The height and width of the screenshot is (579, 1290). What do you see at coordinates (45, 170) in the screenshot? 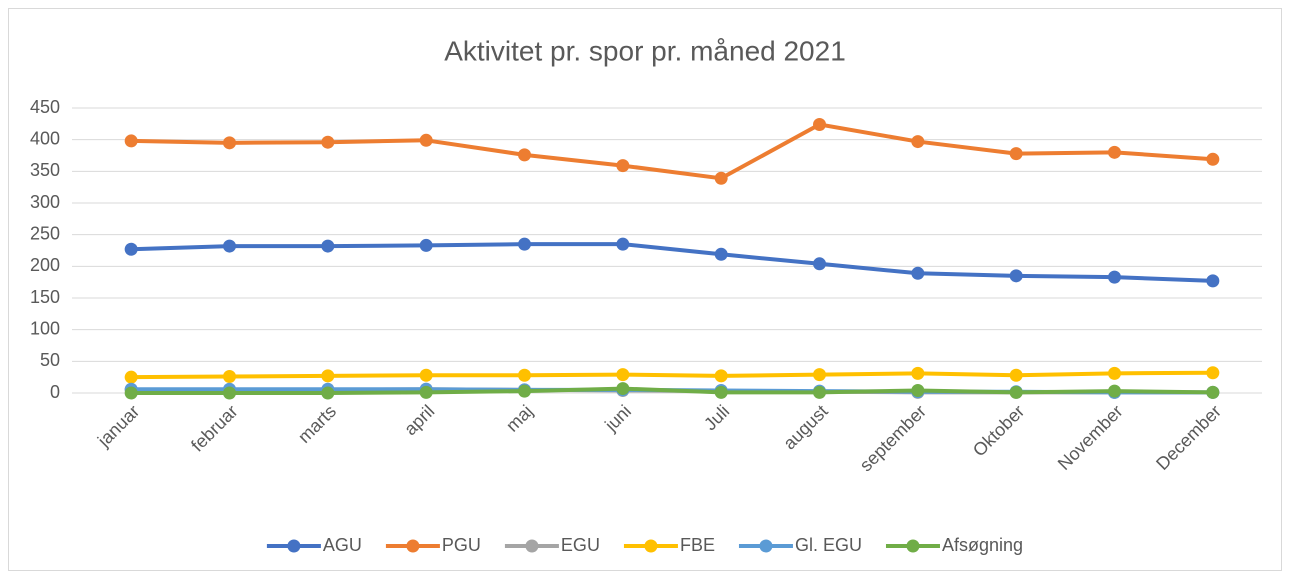
I see `y-tick-label: 350` at bounding box center [45, 170].